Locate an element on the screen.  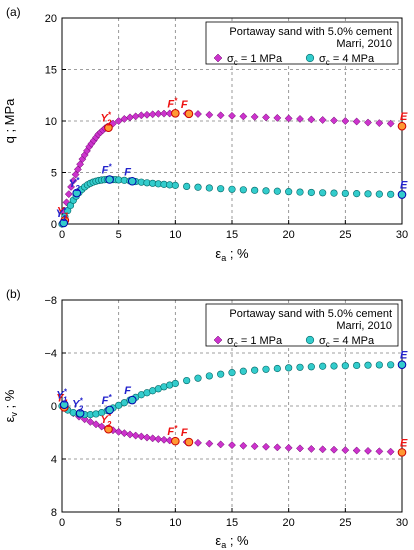
x-tick-label: 20 is located at coordinates (289, 235).